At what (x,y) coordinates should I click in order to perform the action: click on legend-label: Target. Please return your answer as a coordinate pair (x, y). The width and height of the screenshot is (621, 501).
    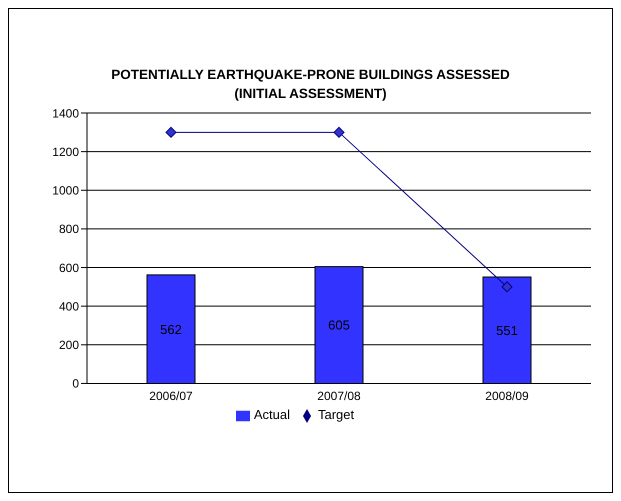
    Looking at the image, I should click on (336, 414).